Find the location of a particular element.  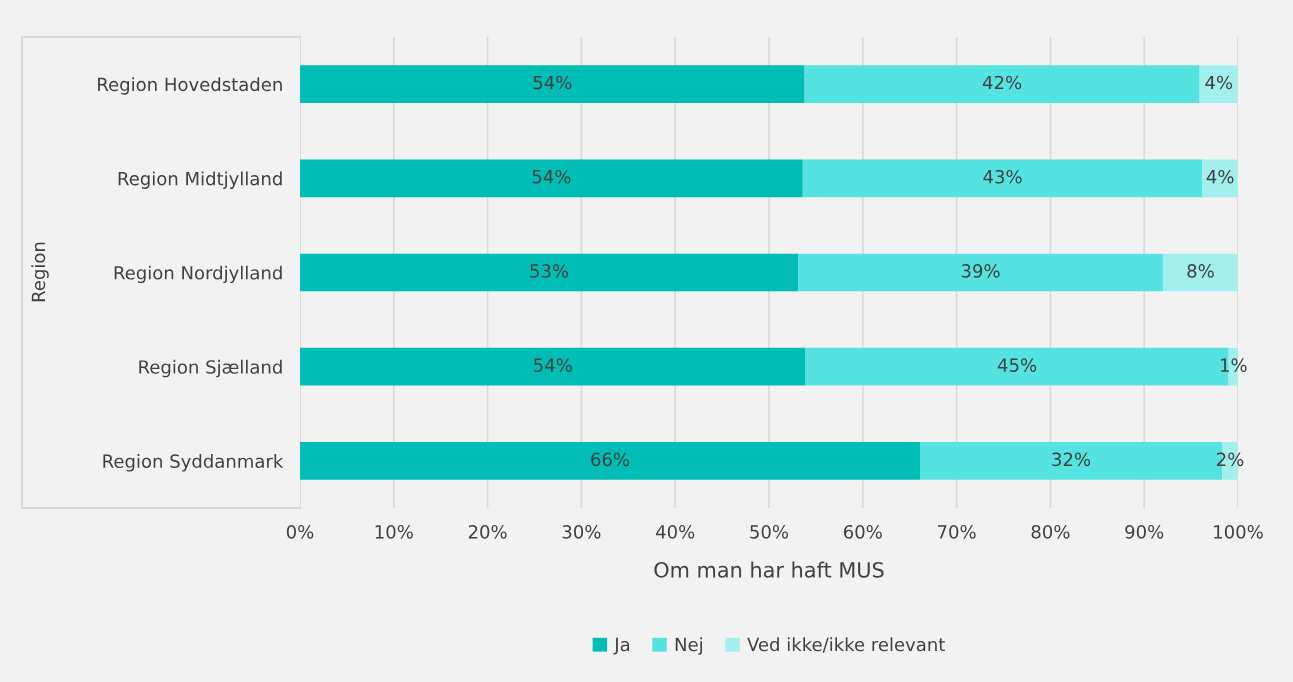

y-tick-label: Region Sjælland is located at coordinates (210, 368).